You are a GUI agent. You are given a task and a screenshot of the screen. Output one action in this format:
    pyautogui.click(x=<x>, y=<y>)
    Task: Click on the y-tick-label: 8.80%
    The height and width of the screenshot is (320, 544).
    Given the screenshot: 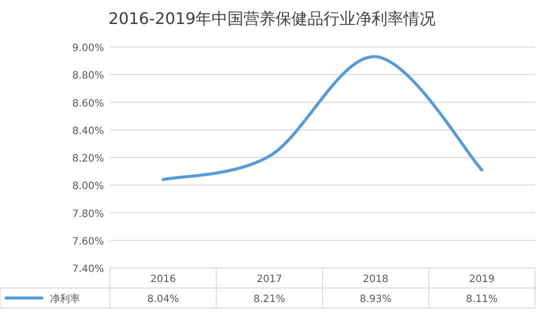 What is the action you would take?
    pyautogui.click(x=88, y=76)
    